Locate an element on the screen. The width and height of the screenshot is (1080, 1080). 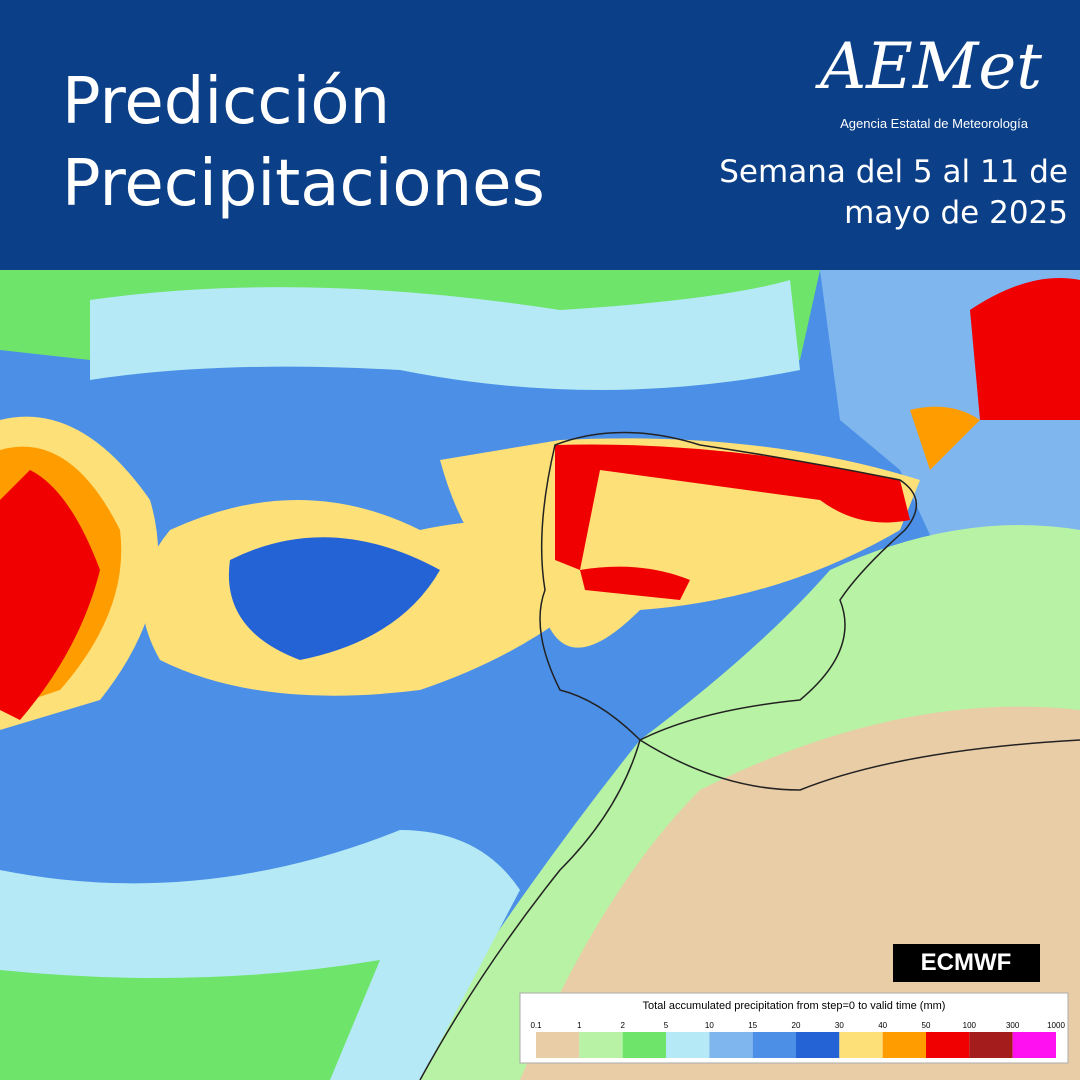
source-logo: ECMWF is located at coordinates (966, 962).